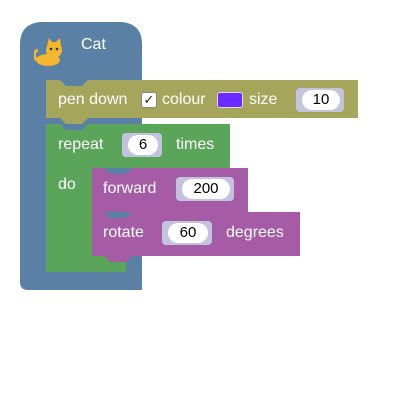 The width and height of the screenshot is (400, 400). Describe the element at coordinates (93, 44) in the screenshot. I see `sprite-name: Cat` at that location.